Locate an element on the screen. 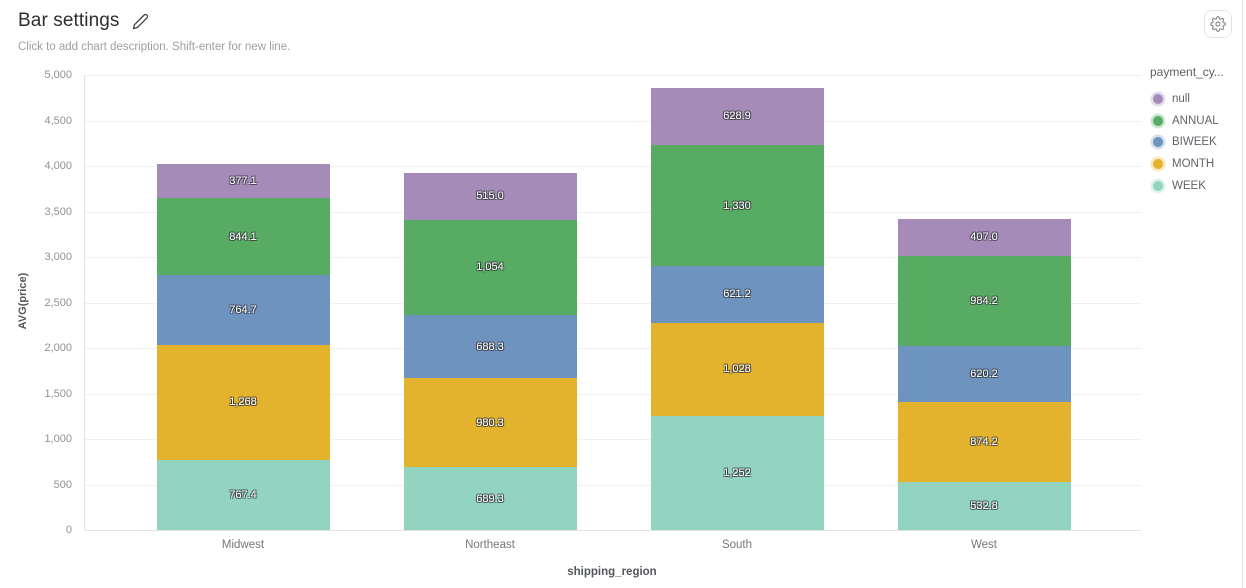 The image size is (1246, 588). bar-segment-biweek-northeast: 688.3 is located at coordinates (490, 346).